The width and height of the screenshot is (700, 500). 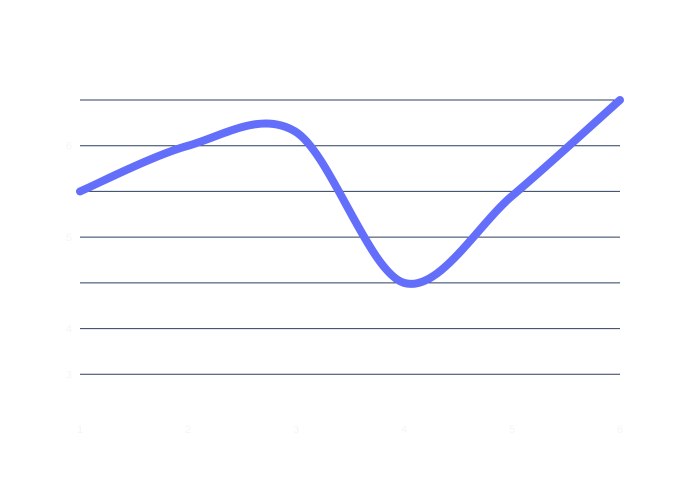 I want to click on x-tick-label: 5, so click(x=512, y=430).